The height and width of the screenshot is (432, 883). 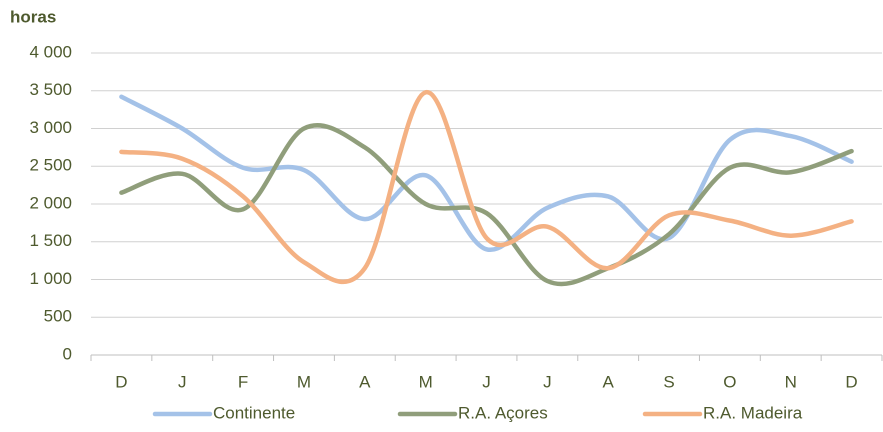 What do you see at coordinates (753, 412) in the screenshot?
I see `legend-label: R.A. Madeira` at bounding box center [753, 412].